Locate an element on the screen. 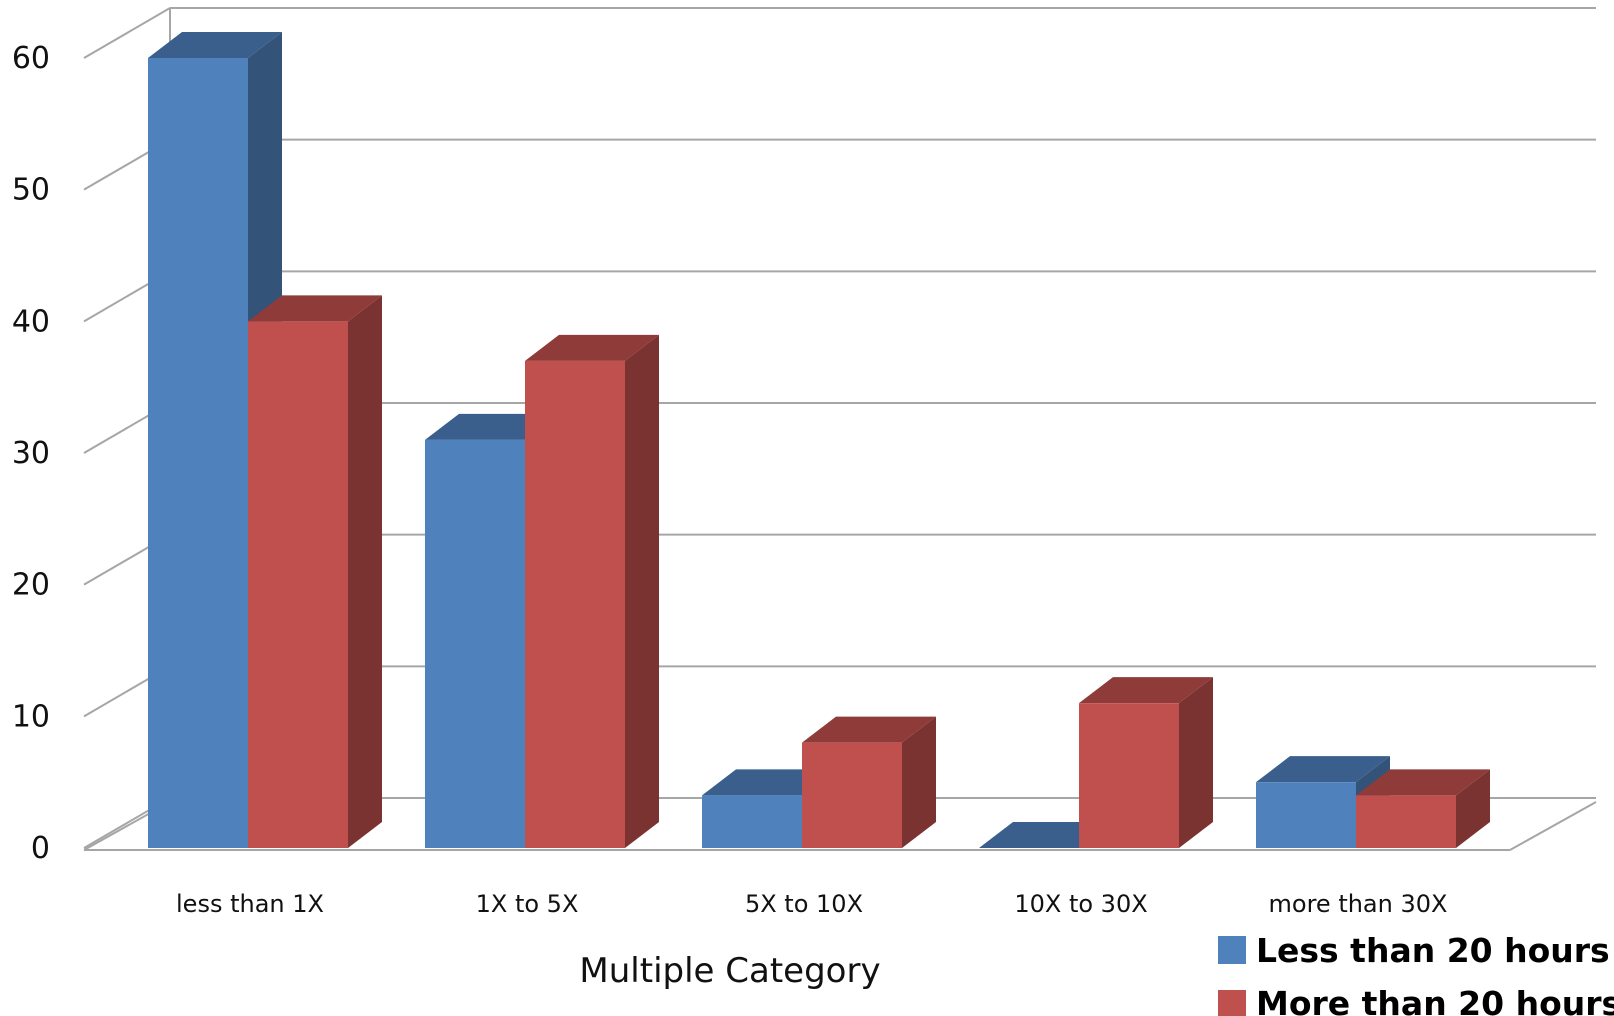 The height and width of the screenshot is (1016, 1614). y-tick-label: 20 is located at coordinates (31, 585).